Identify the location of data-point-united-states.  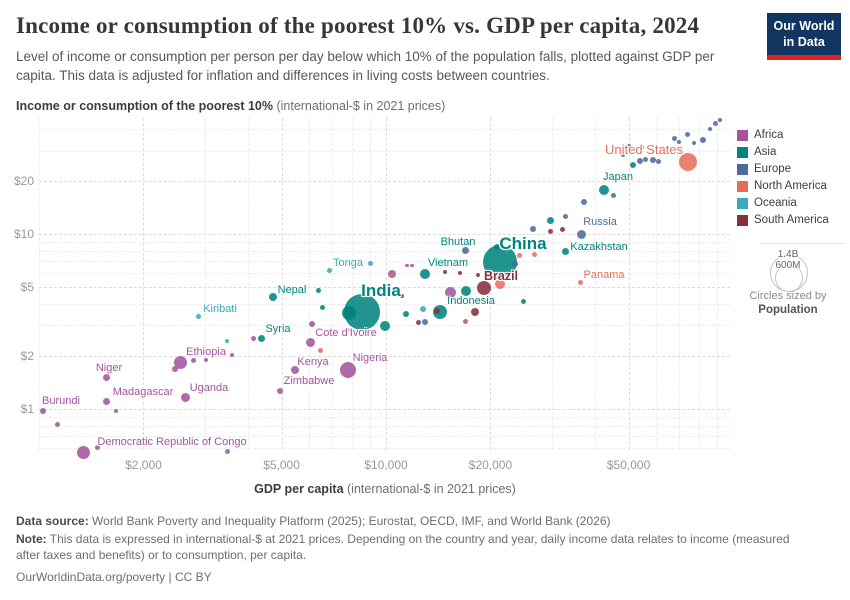
(688, 162).